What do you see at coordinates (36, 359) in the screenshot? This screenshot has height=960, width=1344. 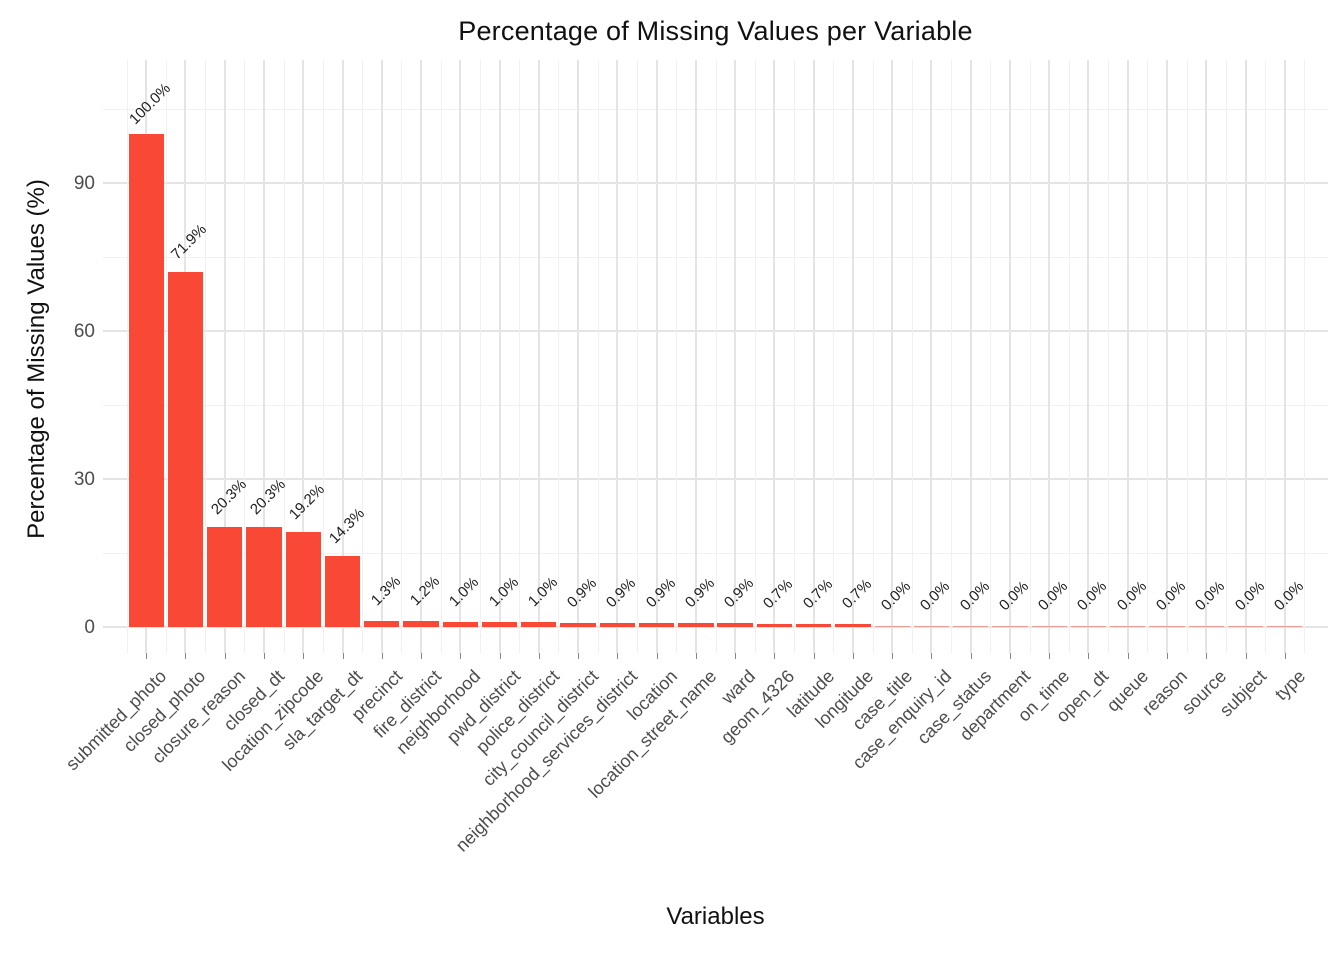 I see `y-axis-title: Percentage of Missing Values (%)` at bounding box center [36, 359].